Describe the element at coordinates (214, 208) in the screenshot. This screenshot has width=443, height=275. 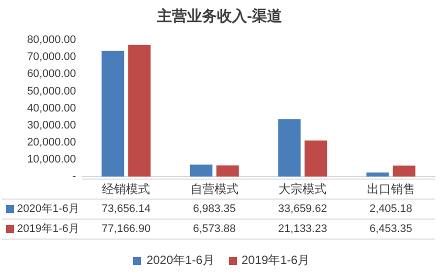
I see `text: 6,983.35` at that location.